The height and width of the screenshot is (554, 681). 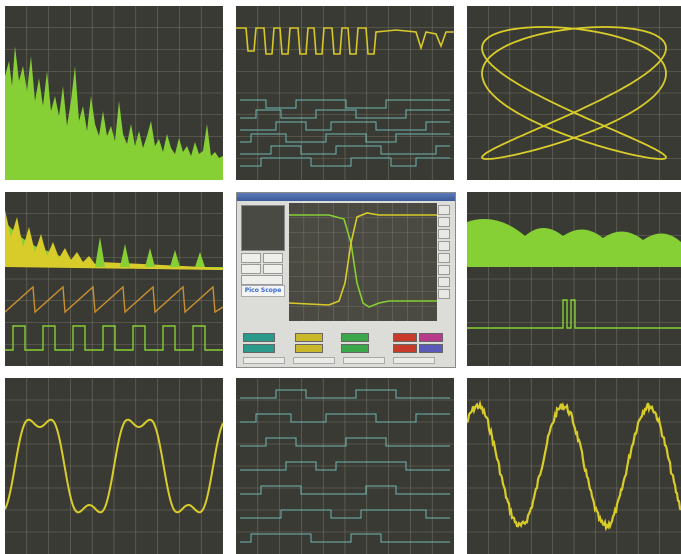 What do you see at coordinates (346, 197) in the screenshot?
I see `window-titlebar` at bounding box center [346, 197].